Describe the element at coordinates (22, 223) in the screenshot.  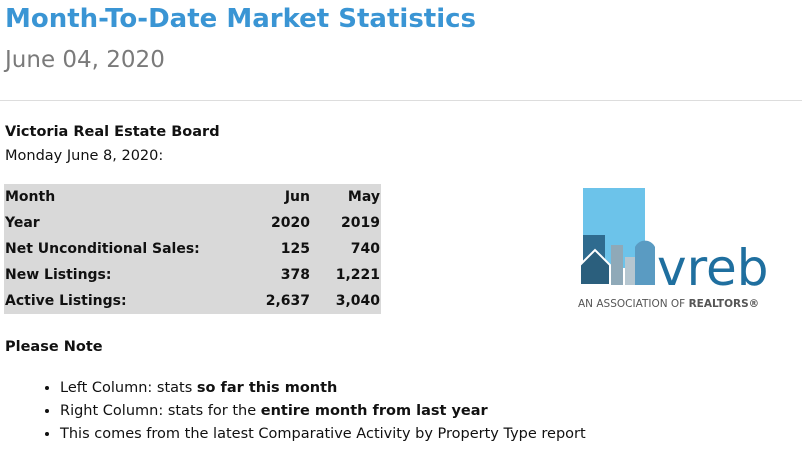
I see `table-cell: Year` at that location.